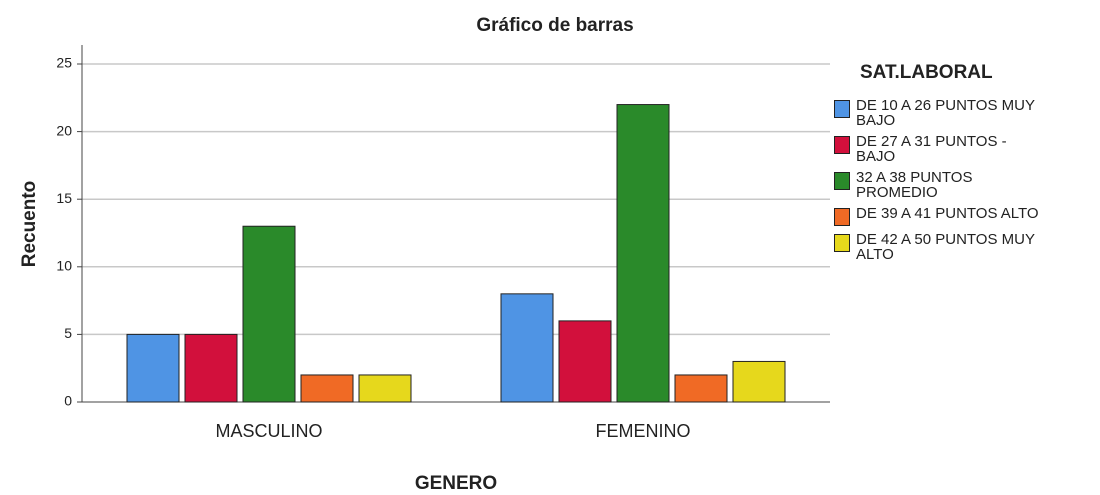  I want to click on legend-entry: DE 39 A 41 PUNTOS ALTO, so click(966, 216).